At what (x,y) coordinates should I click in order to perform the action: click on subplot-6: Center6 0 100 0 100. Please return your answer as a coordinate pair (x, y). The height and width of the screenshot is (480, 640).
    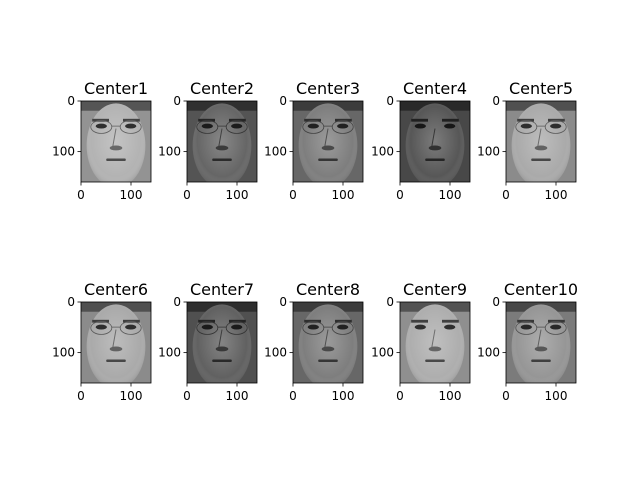
    Looking at the image, I should click on (102, 341).